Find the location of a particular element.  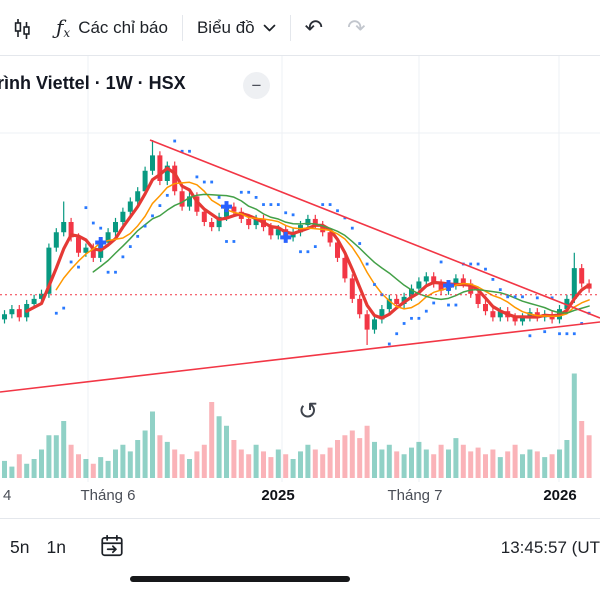

symbol-title: rình Viettel · 1W · HSX is located at coordinates (93, 83).